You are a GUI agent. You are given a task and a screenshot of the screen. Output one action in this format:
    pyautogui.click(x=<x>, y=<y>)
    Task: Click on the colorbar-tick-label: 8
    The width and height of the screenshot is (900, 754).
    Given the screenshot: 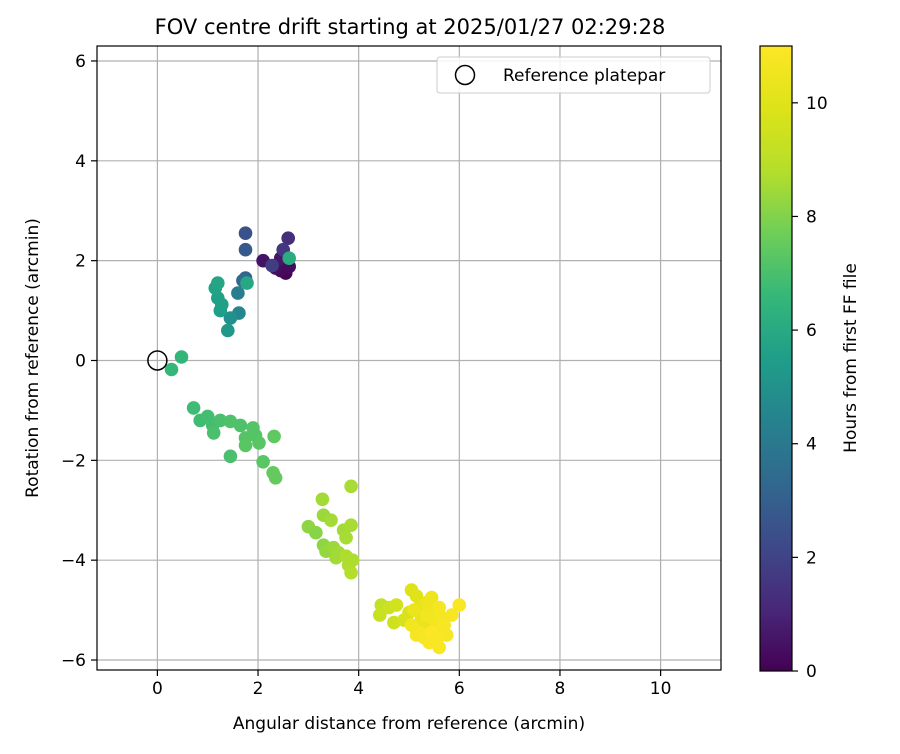 What is the action you would take?
    pyautogui.click(x=811, y=217)
    